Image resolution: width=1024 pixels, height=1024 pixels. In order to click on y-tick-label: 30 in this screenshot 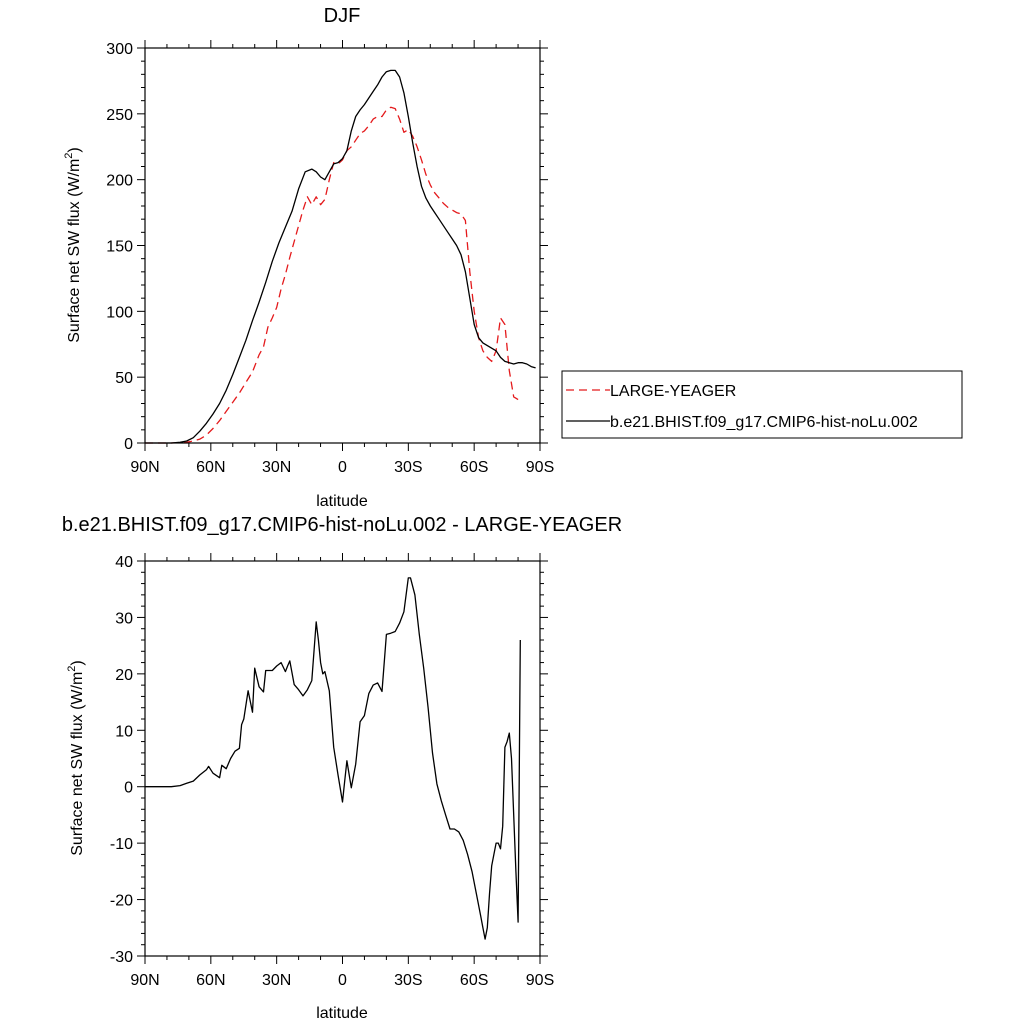, I will do `click(124, 618)`.